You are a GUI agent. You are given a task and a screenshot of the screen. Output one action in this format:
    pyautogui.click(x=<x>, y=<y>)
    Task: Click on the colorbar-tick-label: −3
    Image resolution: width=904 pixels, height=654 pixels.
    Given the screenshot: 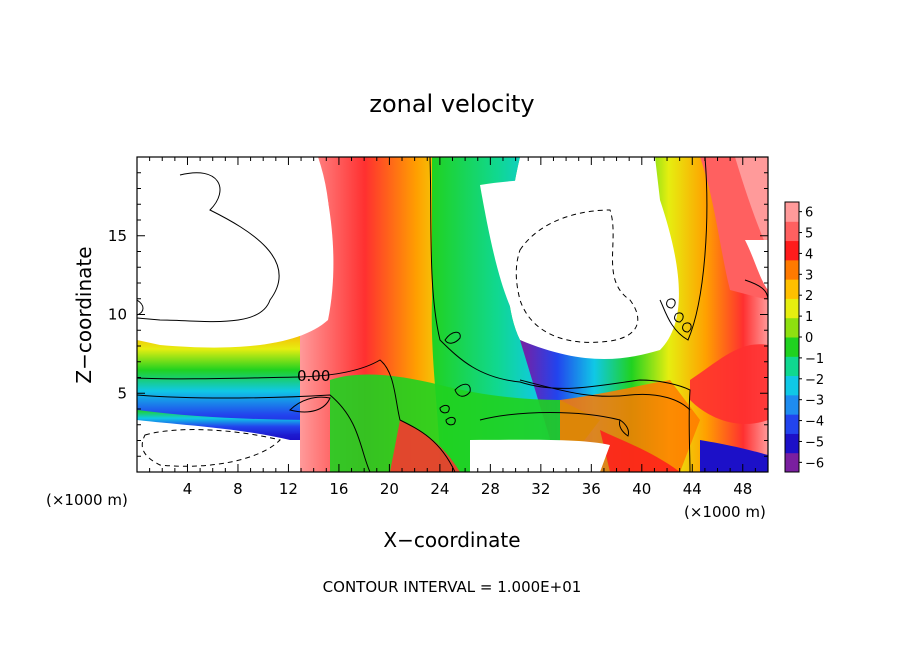 What is the action you would take?
    pyautogui.click(x=814, y=401)
    